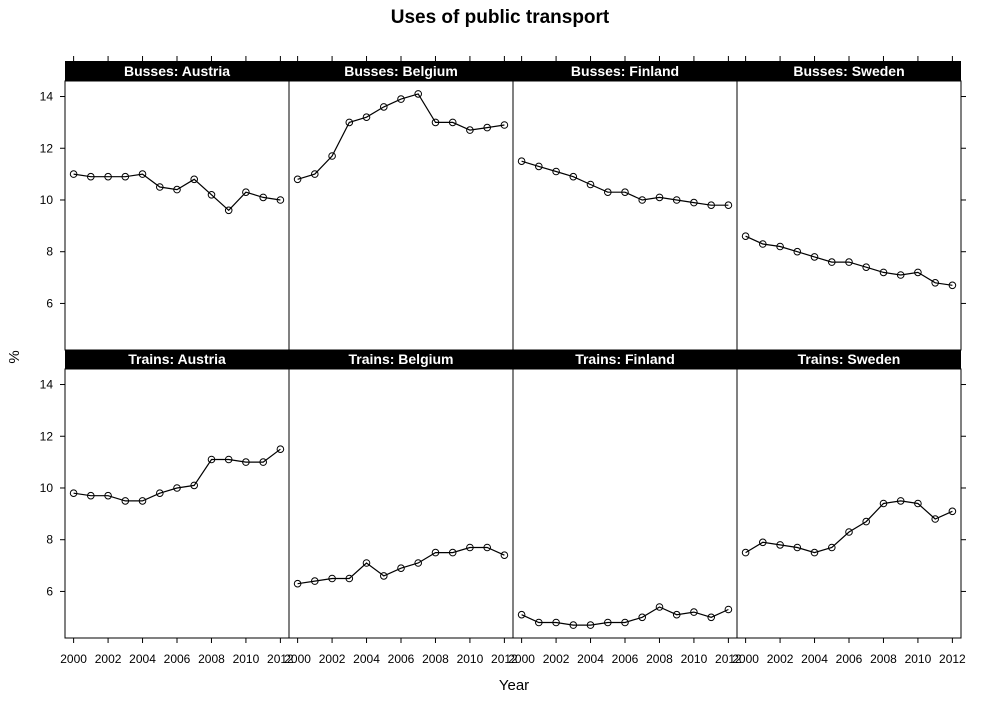 This screenshot has width=1000, height=706. I want to click on y-axis-title: %, so click(14, 356).